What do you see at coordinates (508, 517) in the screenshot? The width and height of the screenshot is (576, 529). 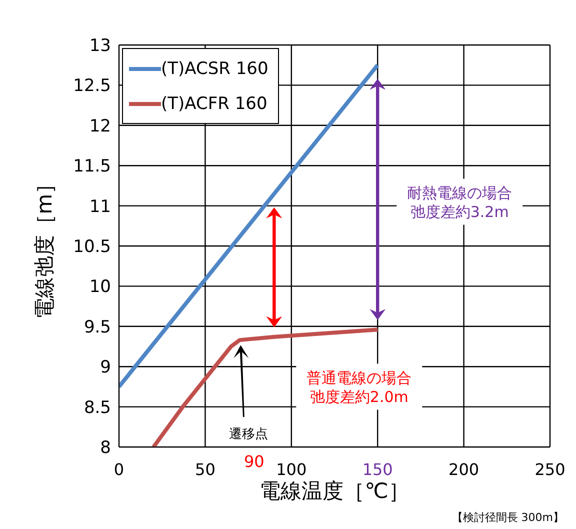 I see `text: 【検討径間長 300m】` at bounding box center [508, 517].